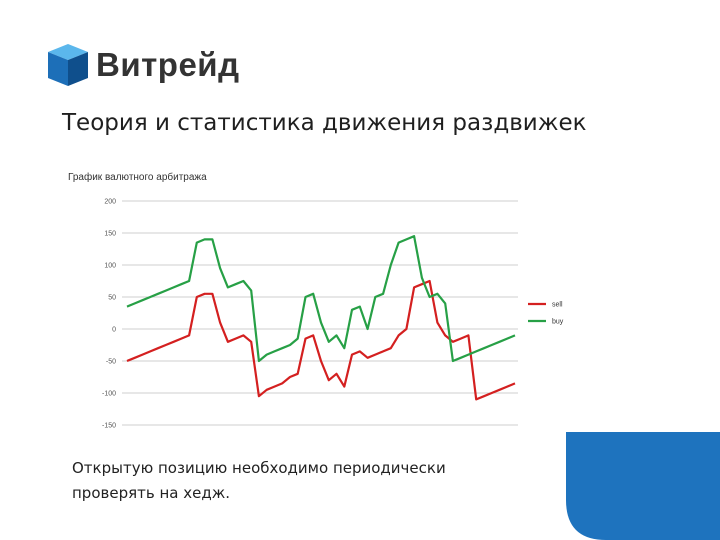  What do you see at coordinates (558, 322) in the screenshot?
I see `legend-label-buy: buy` at bounding box center [558, 322].